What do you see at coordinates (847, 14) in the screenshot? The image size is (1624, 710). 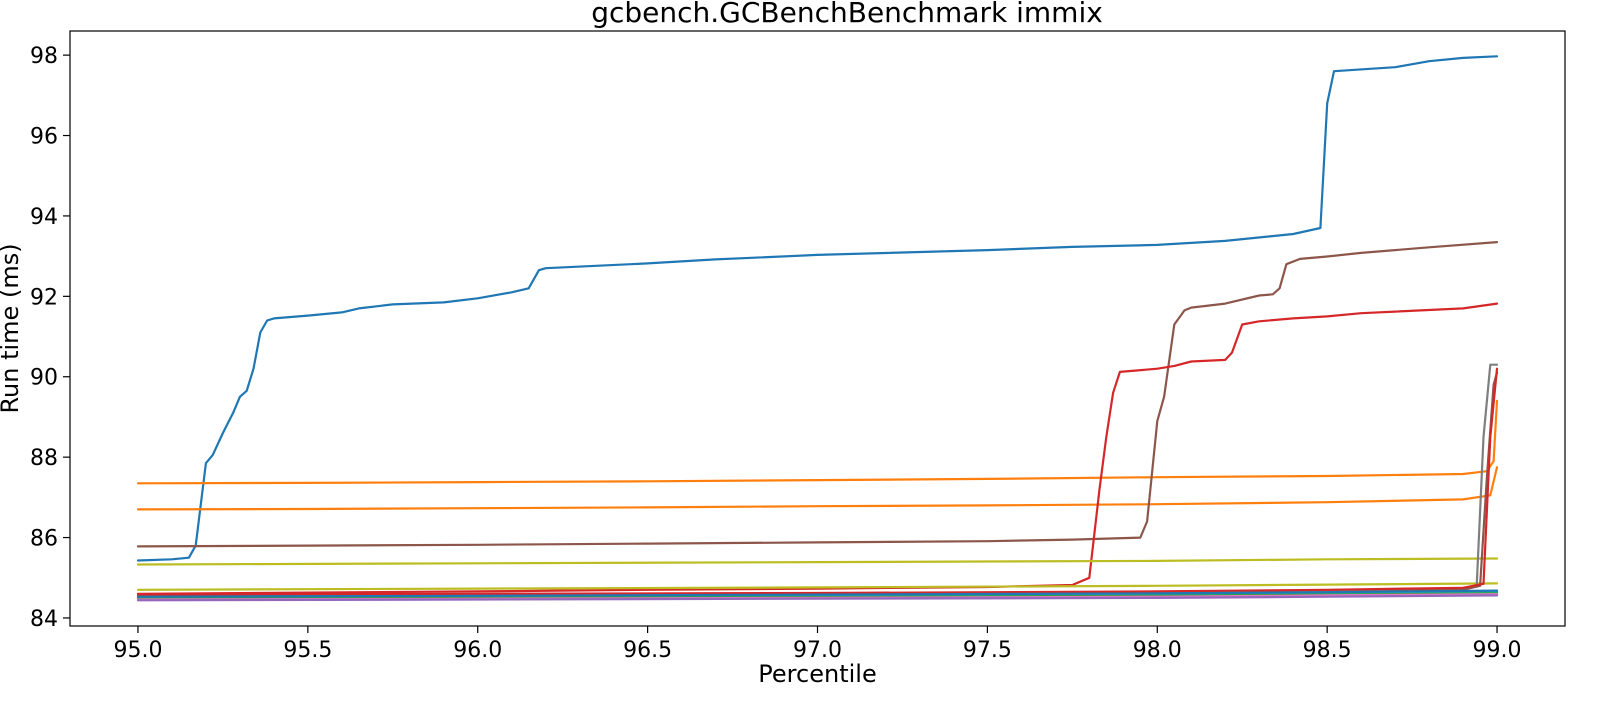 I see `chart-title: gcbench.GCBenchBenchmark immix` at bounding box center [847, 14].